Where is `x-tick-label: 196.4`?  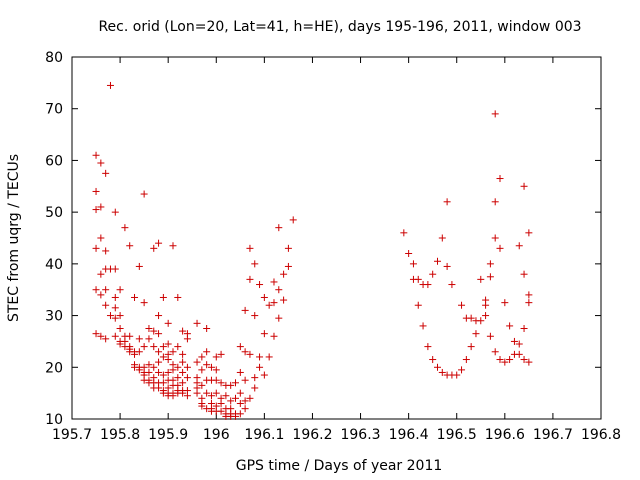 x-tick-label: 196.4 is located at coordinates (409, 435).